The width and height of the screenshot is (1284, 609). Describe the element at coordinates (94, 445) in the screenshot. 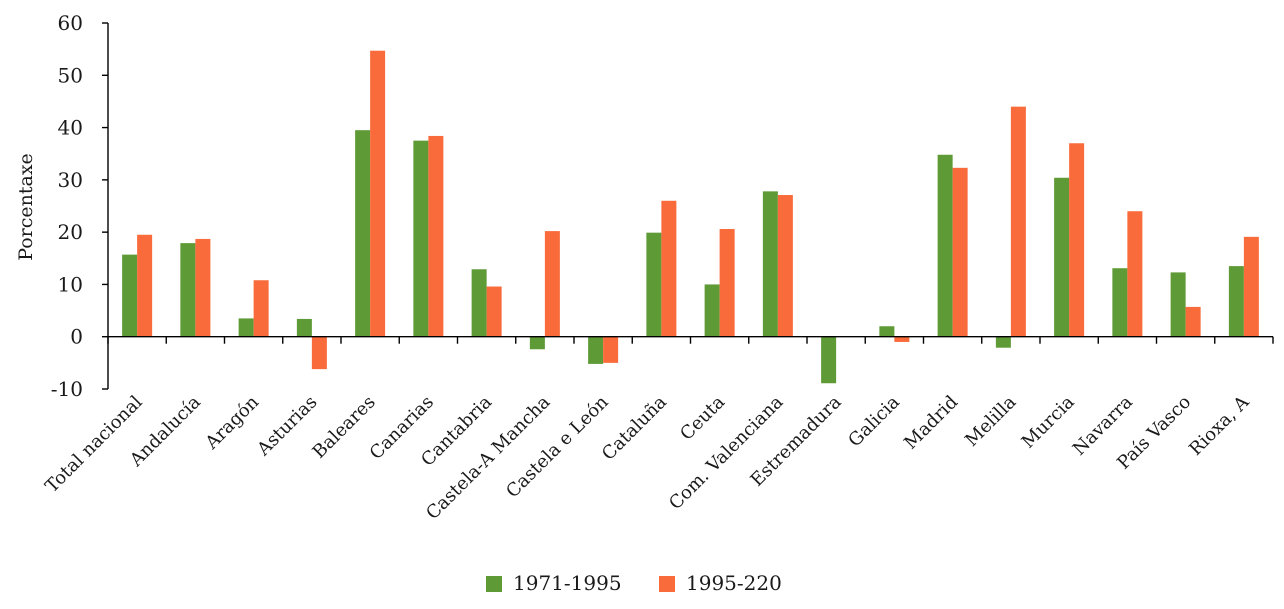

I see `x-tick-label: Total nacional` at that location.